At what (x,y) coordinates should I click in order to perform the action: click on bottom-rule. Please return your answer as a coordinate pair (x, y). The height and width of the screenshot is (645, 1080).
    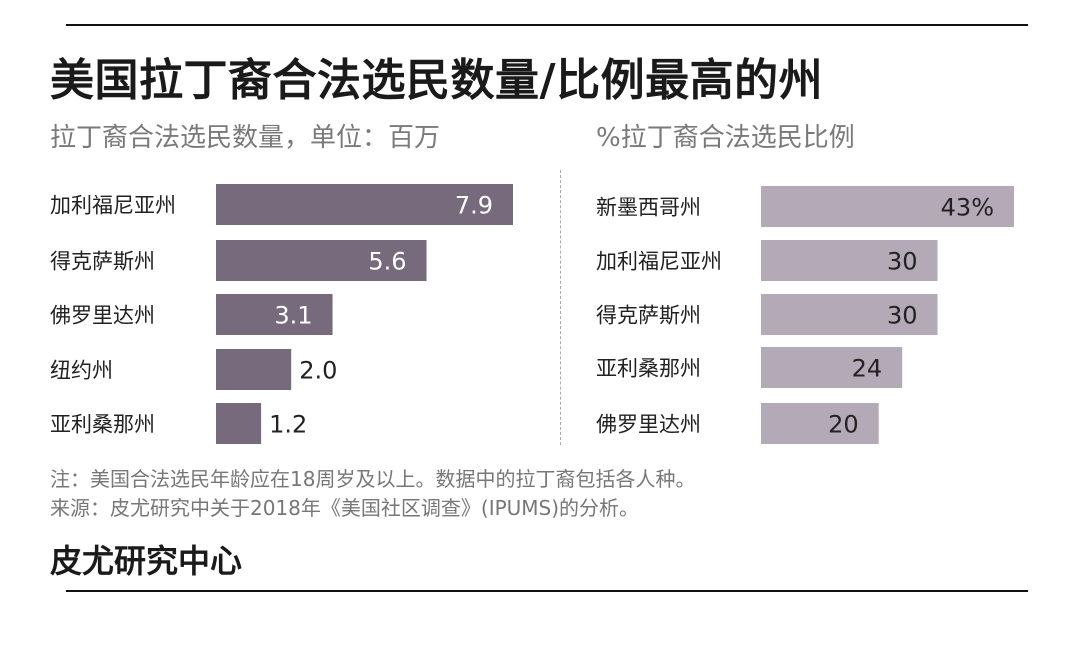
    Looking at the image, I should click on (547, 591).